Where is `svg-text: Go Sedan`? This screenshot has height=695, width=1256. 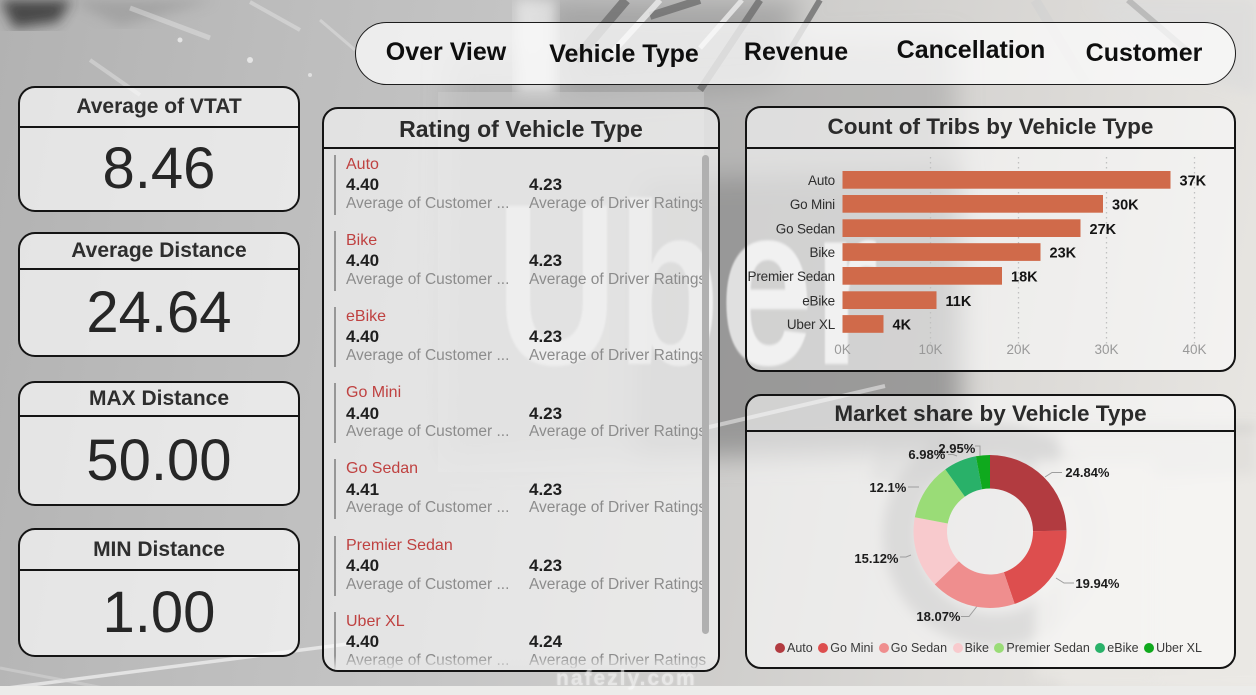
svg-text: Go Sedan is located at coordinates (805, 229).